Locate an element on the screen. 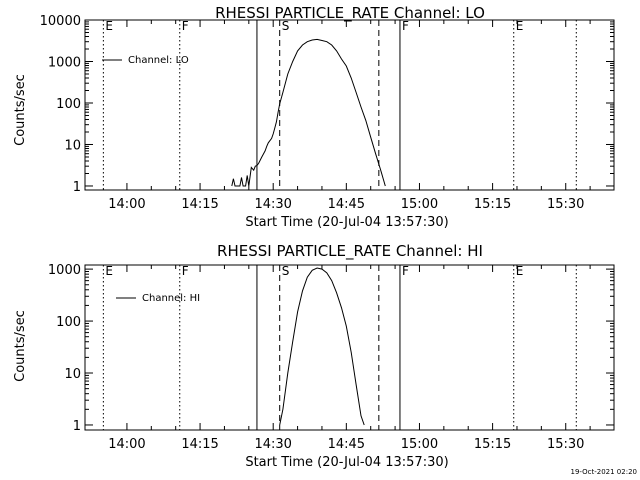 The width and height of the screenshot is (640, 480). hi-chart-title: RHESSI PARTICLE_RATE Channel: HI is located at coordinates (350, 251).